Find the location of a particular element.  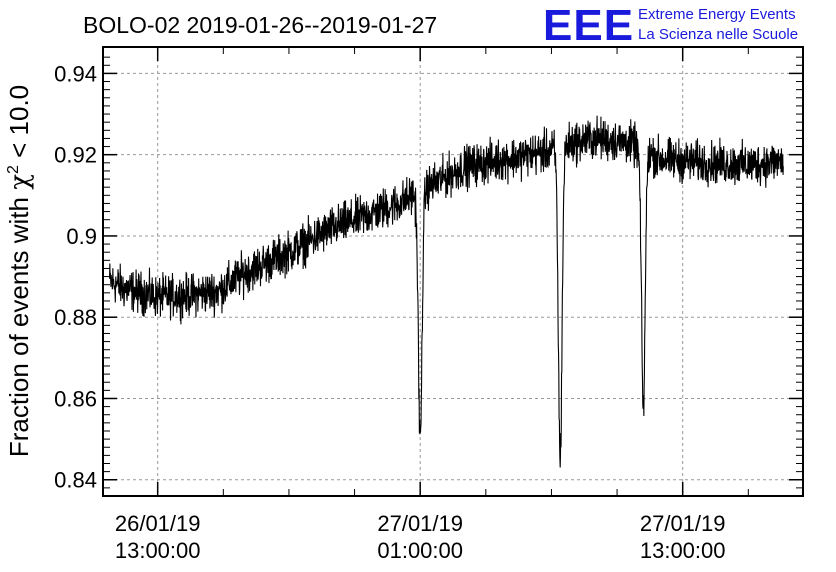

y-axis-label-prefix: Fraction of events with is located at coordinates (19, 323).